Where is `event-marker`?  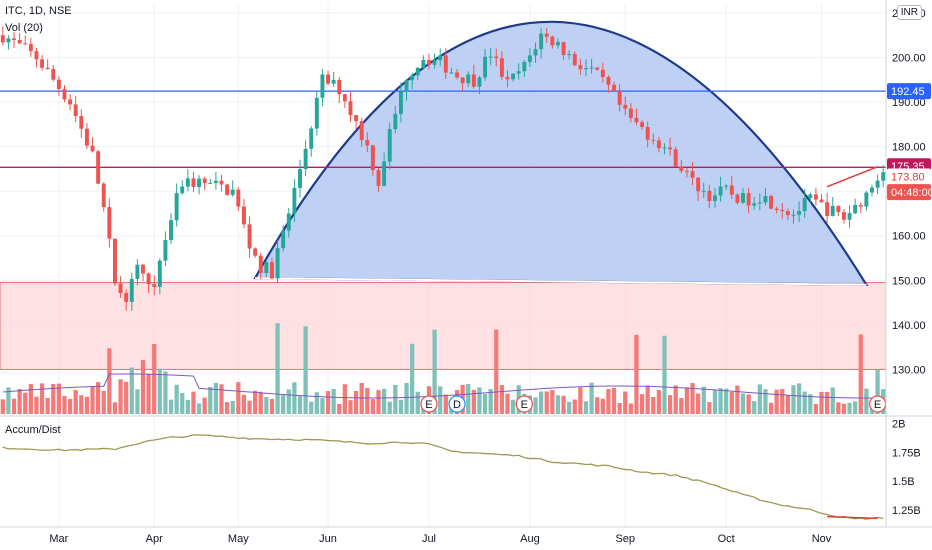 event-marker is located at coordinates (429, 404).